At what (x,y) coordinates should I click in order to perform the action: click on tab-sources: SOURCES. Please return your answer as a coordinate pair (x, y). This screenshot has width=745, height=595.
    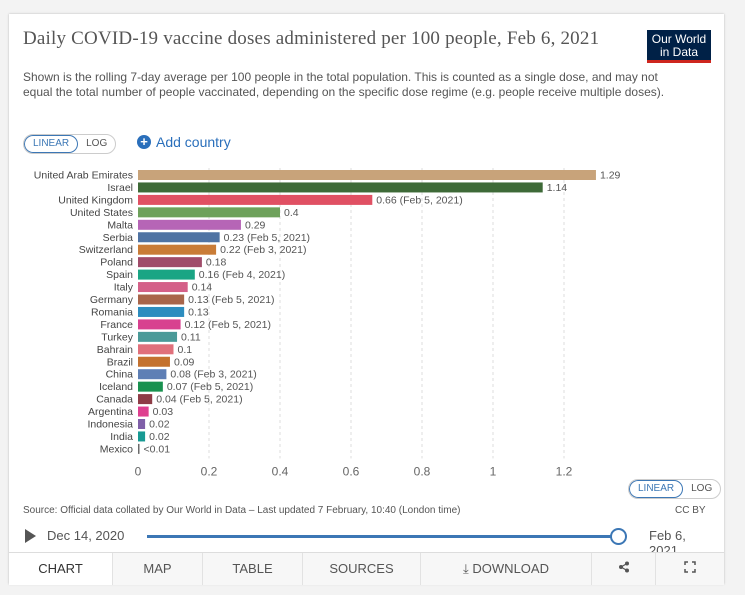
    Looking at the image, I should click on (362, 569).